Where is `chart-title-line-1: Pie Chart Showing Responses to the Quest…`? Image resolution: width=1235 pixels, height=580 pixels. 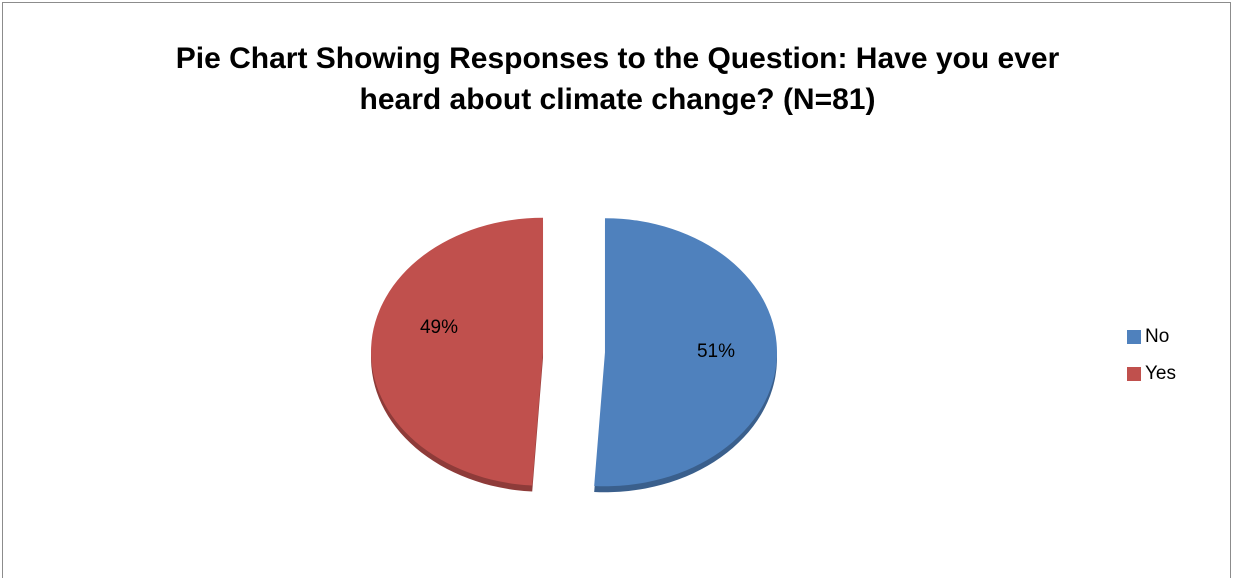 chart-title-line-1: Pie Chart Showing Responses to the Quest… is located at coordinates (617, 58).